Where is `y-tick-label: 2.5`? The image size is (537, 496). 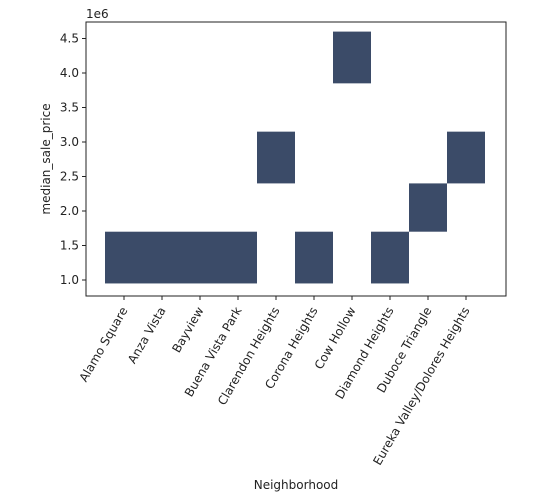 y-tick-label: 2.5 is located at coordinates (69, 177).